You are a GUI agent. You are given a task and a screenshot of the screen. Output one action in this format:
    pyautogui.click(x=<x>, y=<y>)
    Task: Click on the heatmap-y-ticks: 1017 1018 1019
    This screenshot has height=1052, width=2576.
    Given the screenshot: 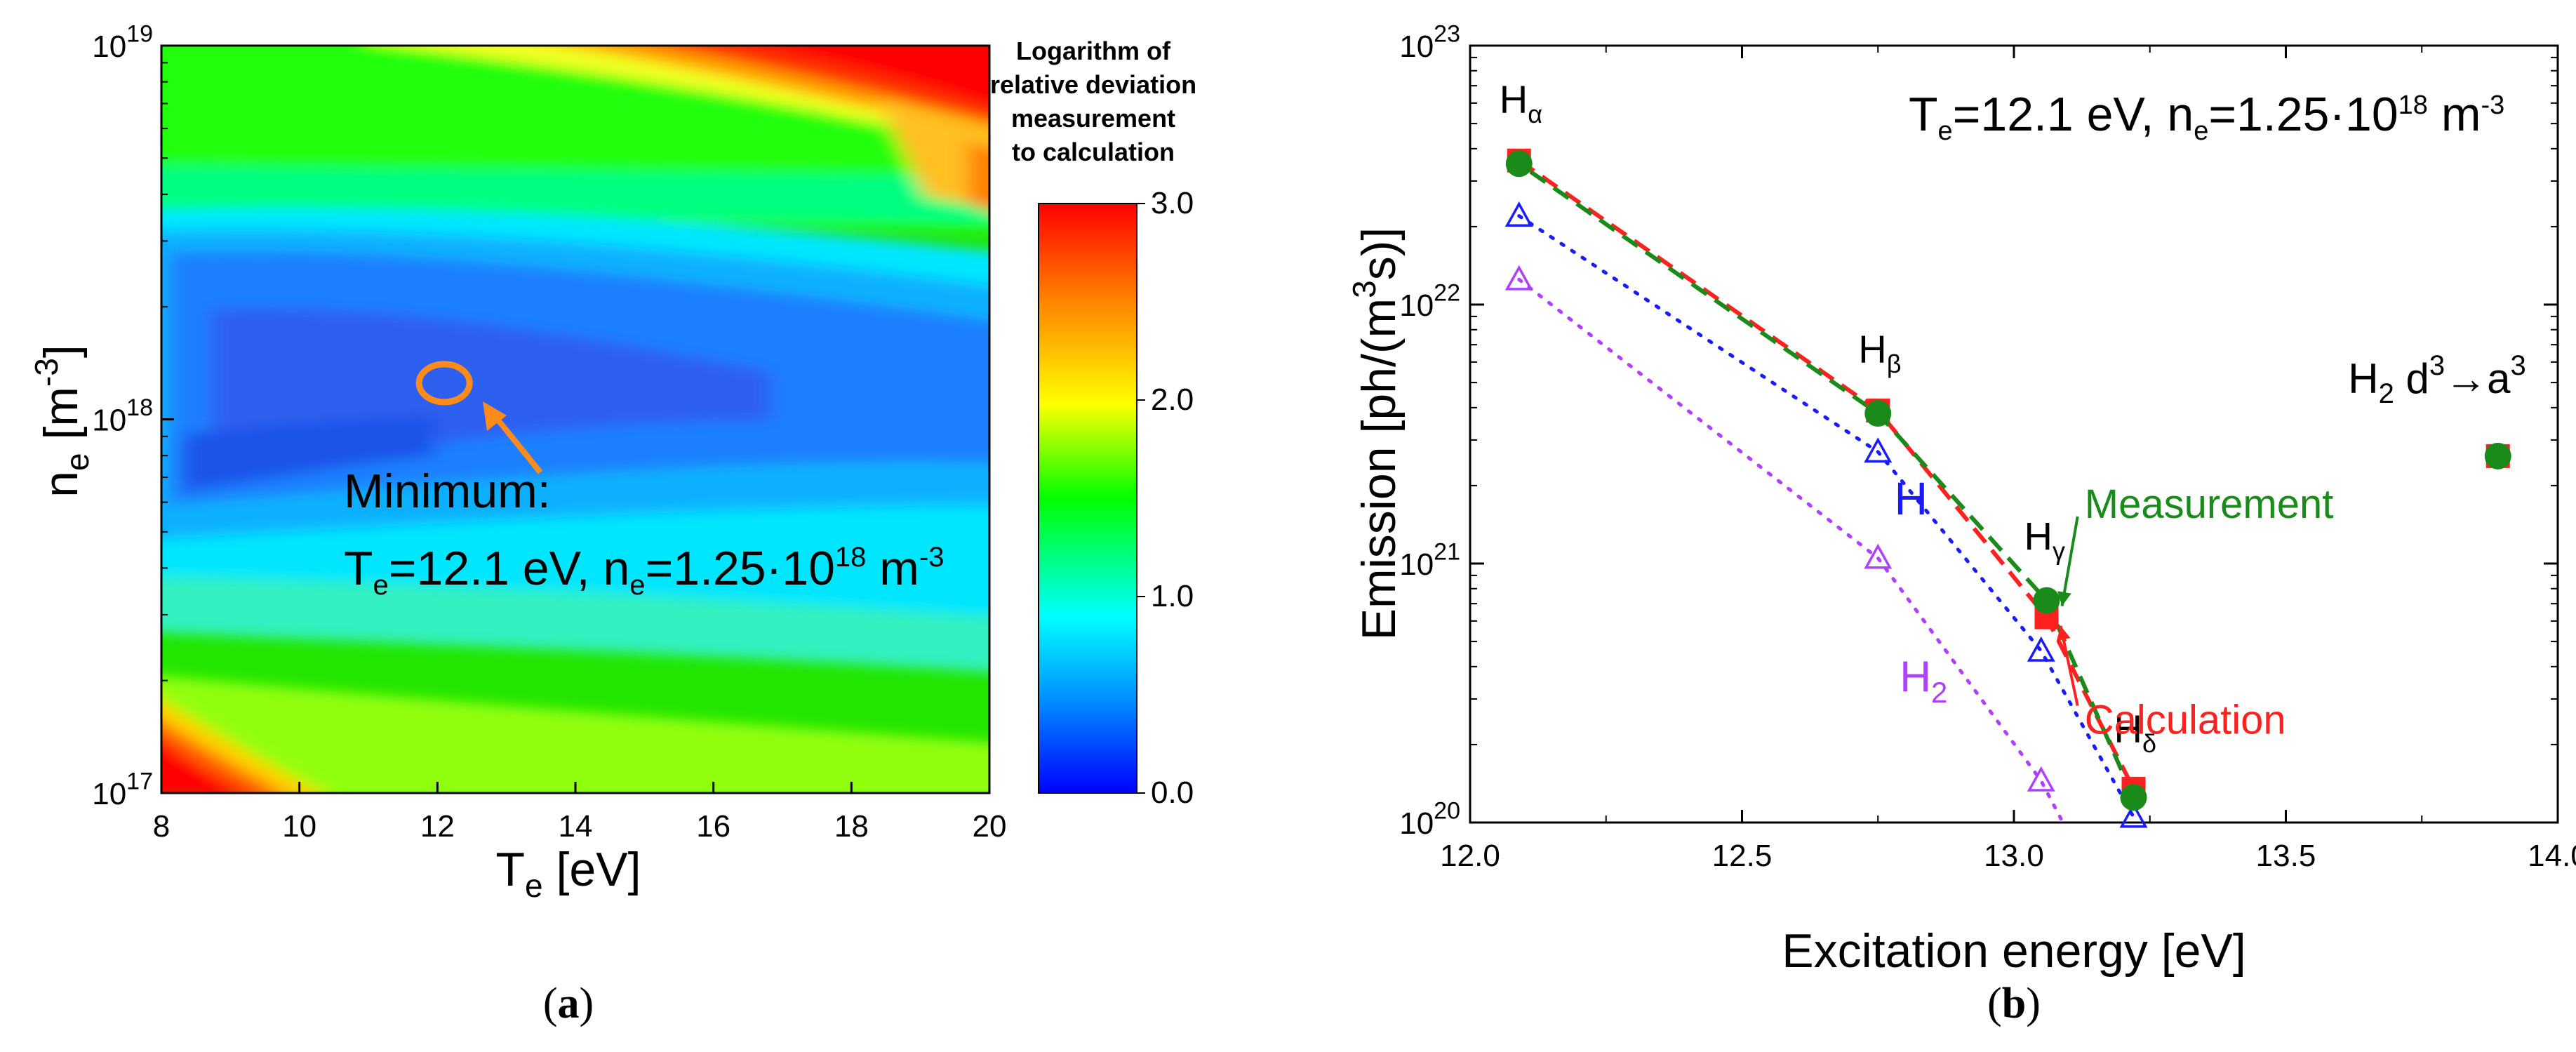 What is the action you would take?
    pyautogui.click(x=133, y=415)
    